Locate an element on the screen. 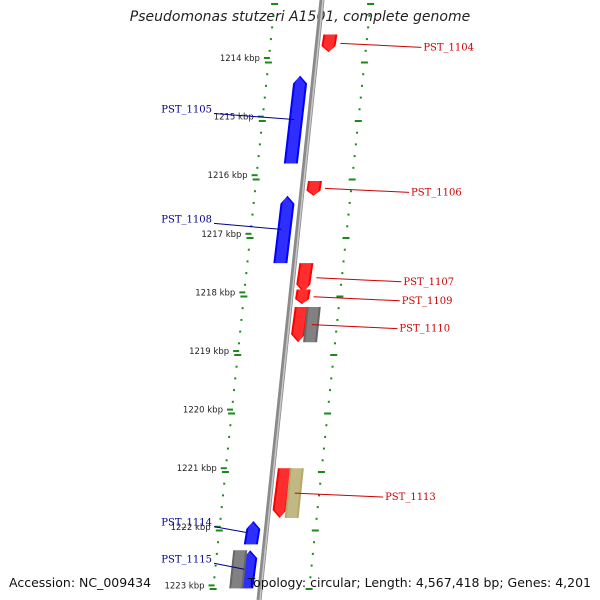 The image size is (600, 600). gene-label: PST_1109 is located at coordinates (427, 301).